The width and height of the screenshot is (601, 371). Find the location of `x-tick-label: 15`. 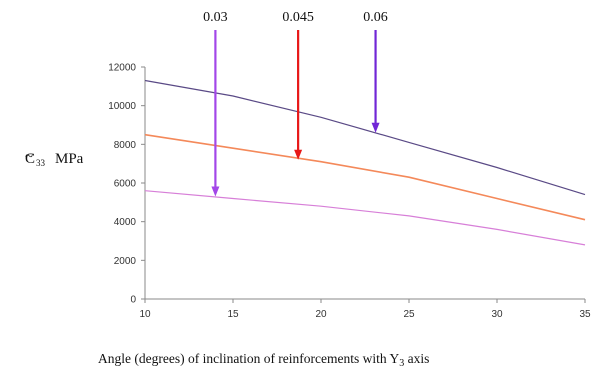

x-tick-label: 15 is located at coordinates (233, 314).